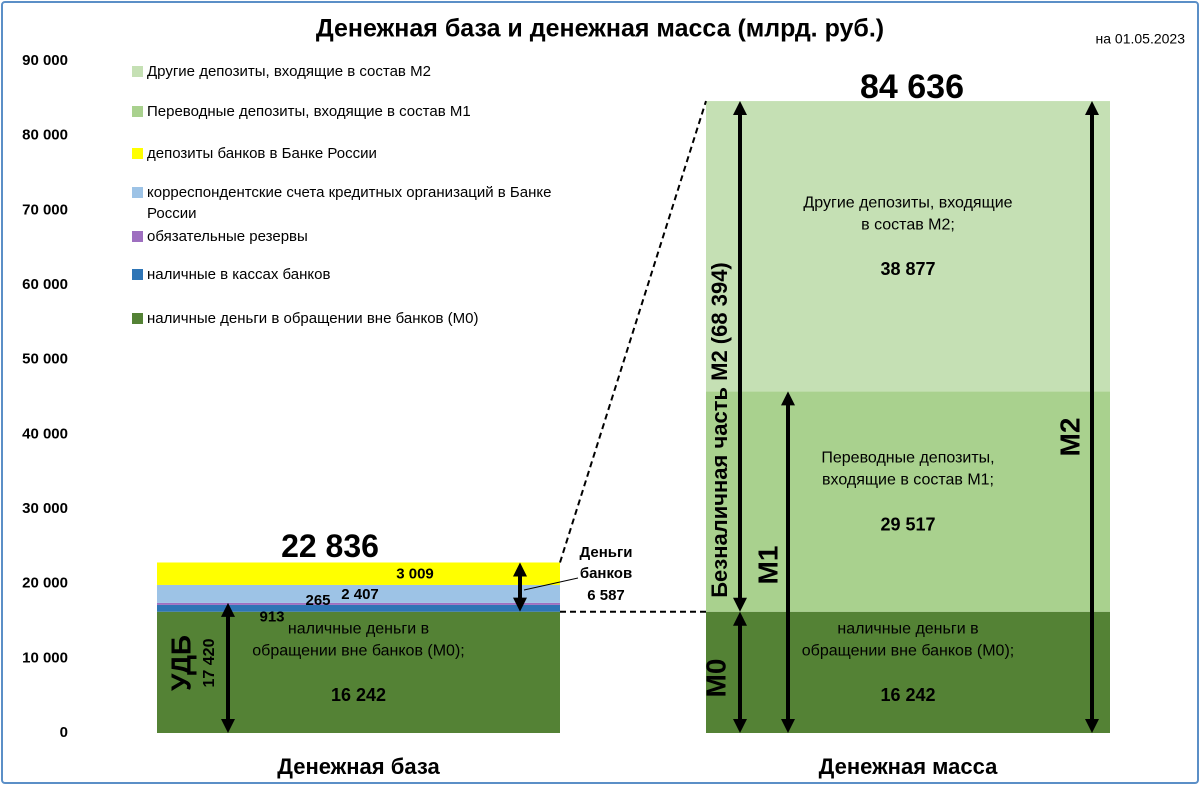  What do you see at coordinates (45, 657) in the screenshot?
I see `y-tick-label: 10 000` at bounding box center [45, 657].